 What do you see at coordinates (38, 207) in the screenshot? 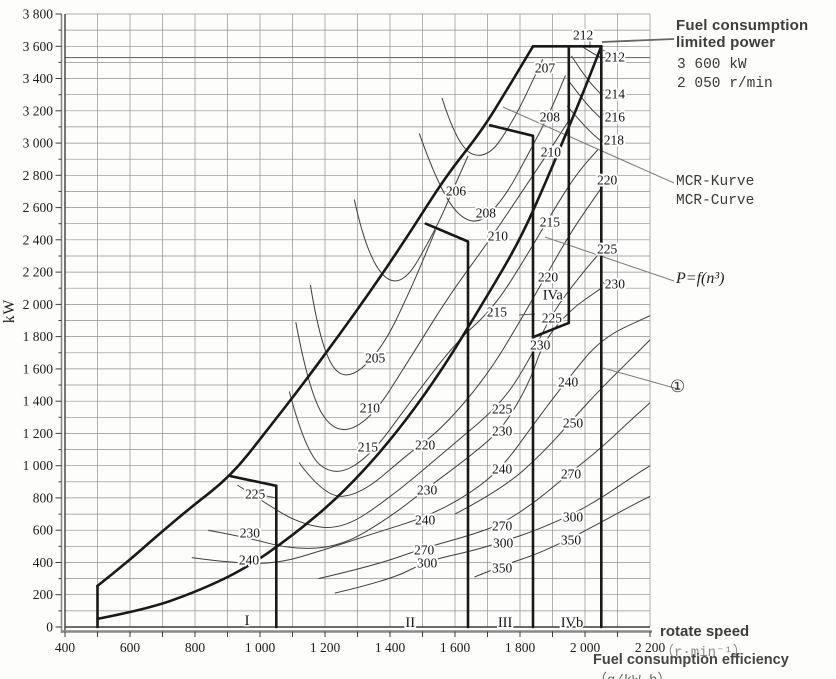
I see `y-tick-label: 2 600` at bounding box center [38, 207].